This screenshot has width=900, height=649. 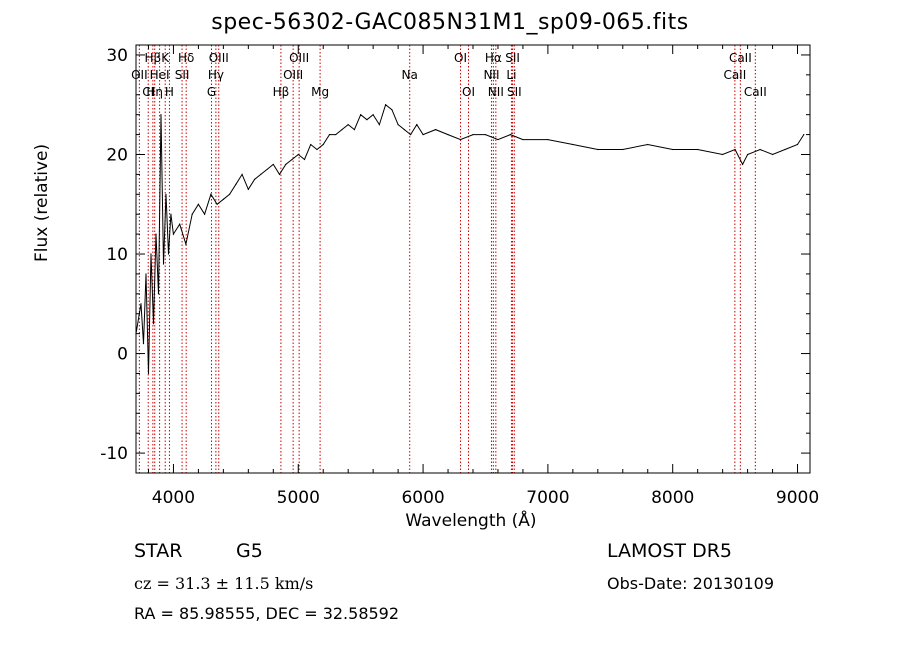 I want to click on line-label: CI, so click(x=148, y=92).